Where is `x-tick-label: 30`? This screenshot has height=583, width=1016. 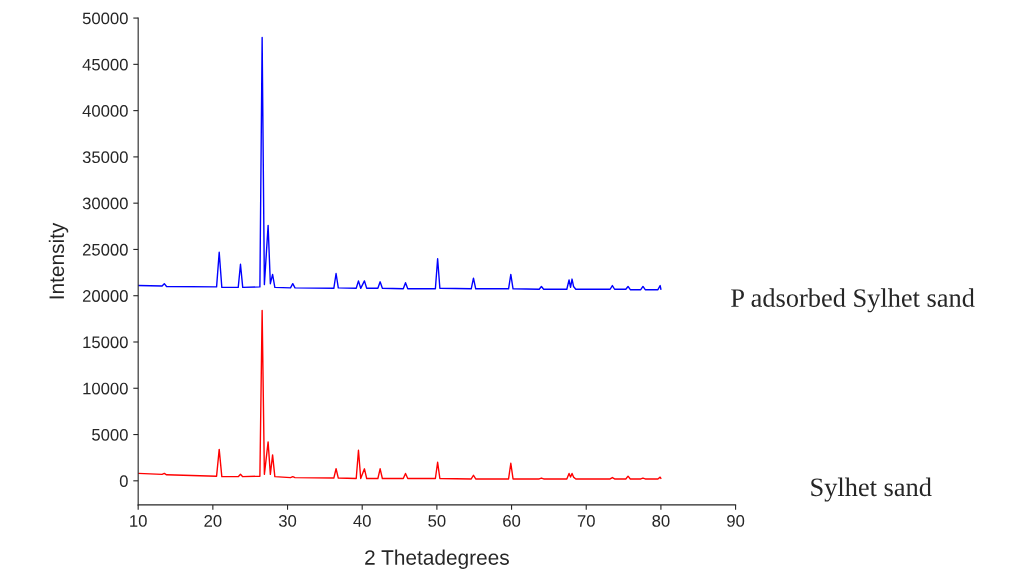
x-tick-label: 30 is located at coordinates (287, 521).